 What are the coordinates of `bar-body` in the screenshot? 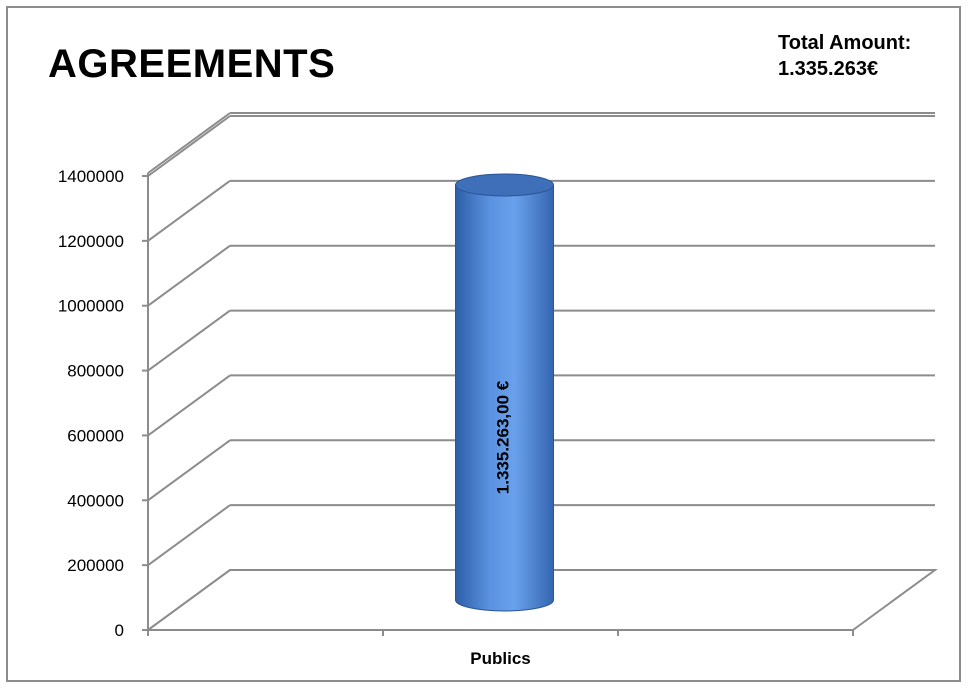 It's located at (504, 398).